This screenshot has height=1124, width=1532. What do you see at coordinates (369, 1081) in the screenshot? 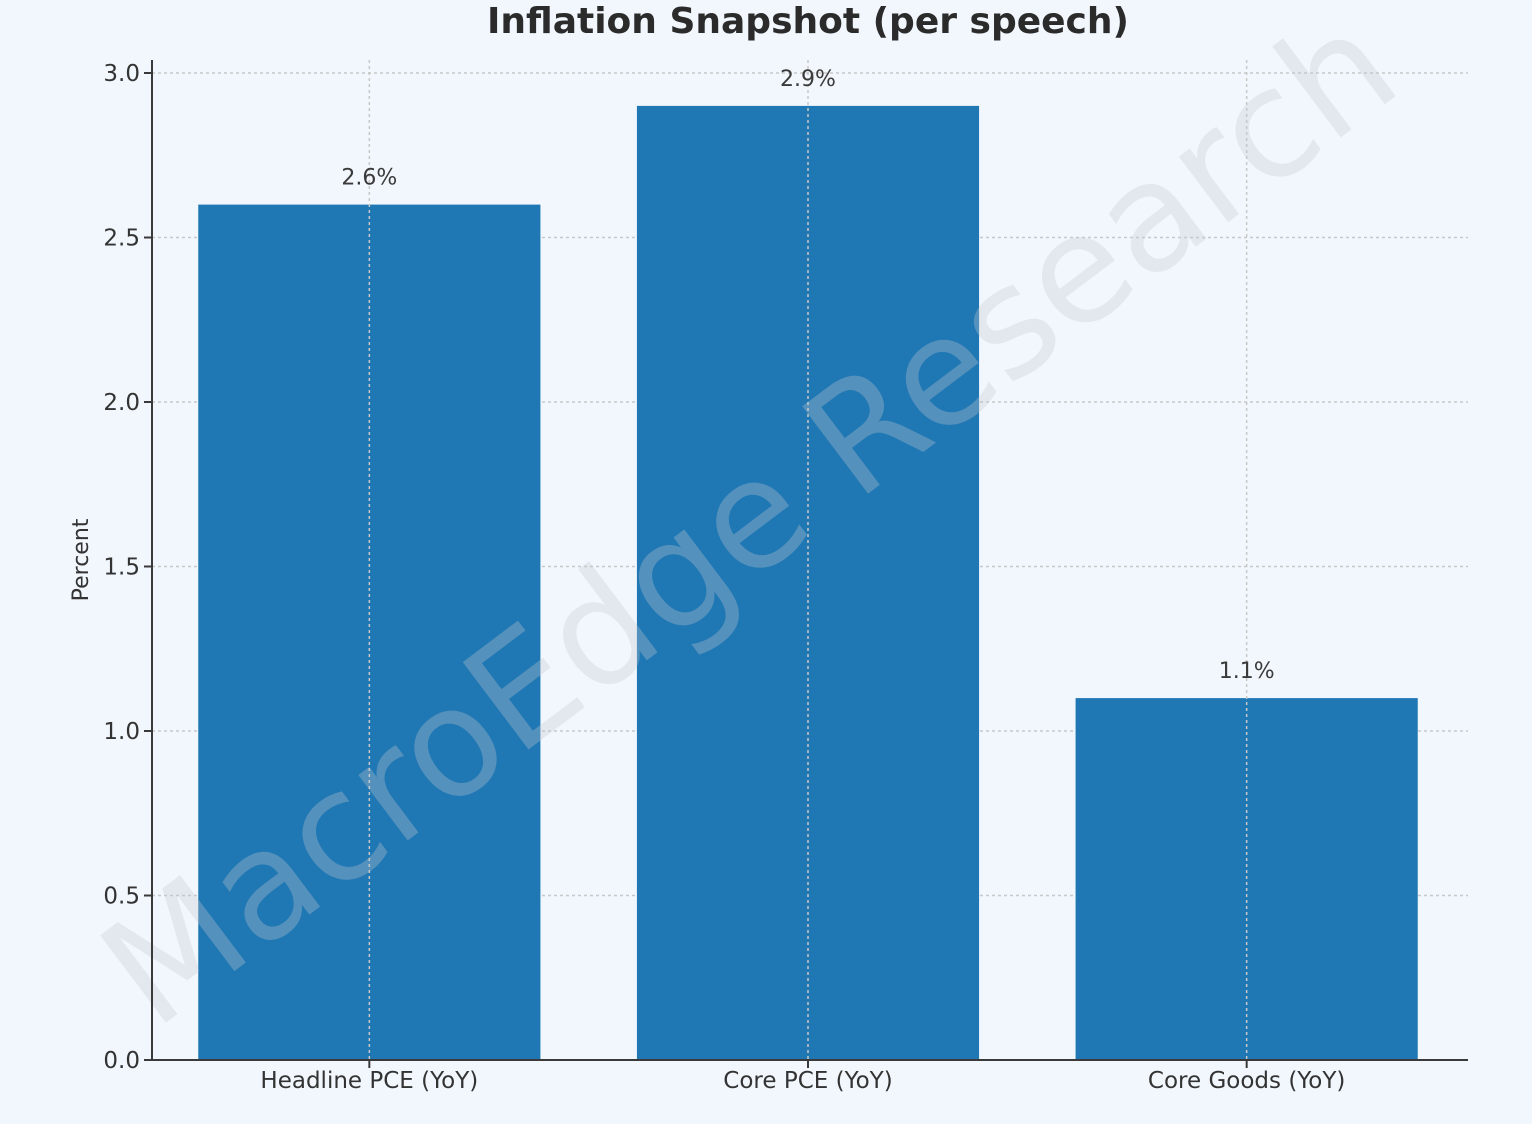
I see `x-tick-label: Headline PCE (YoY)` at bounding box center [369, 1081].